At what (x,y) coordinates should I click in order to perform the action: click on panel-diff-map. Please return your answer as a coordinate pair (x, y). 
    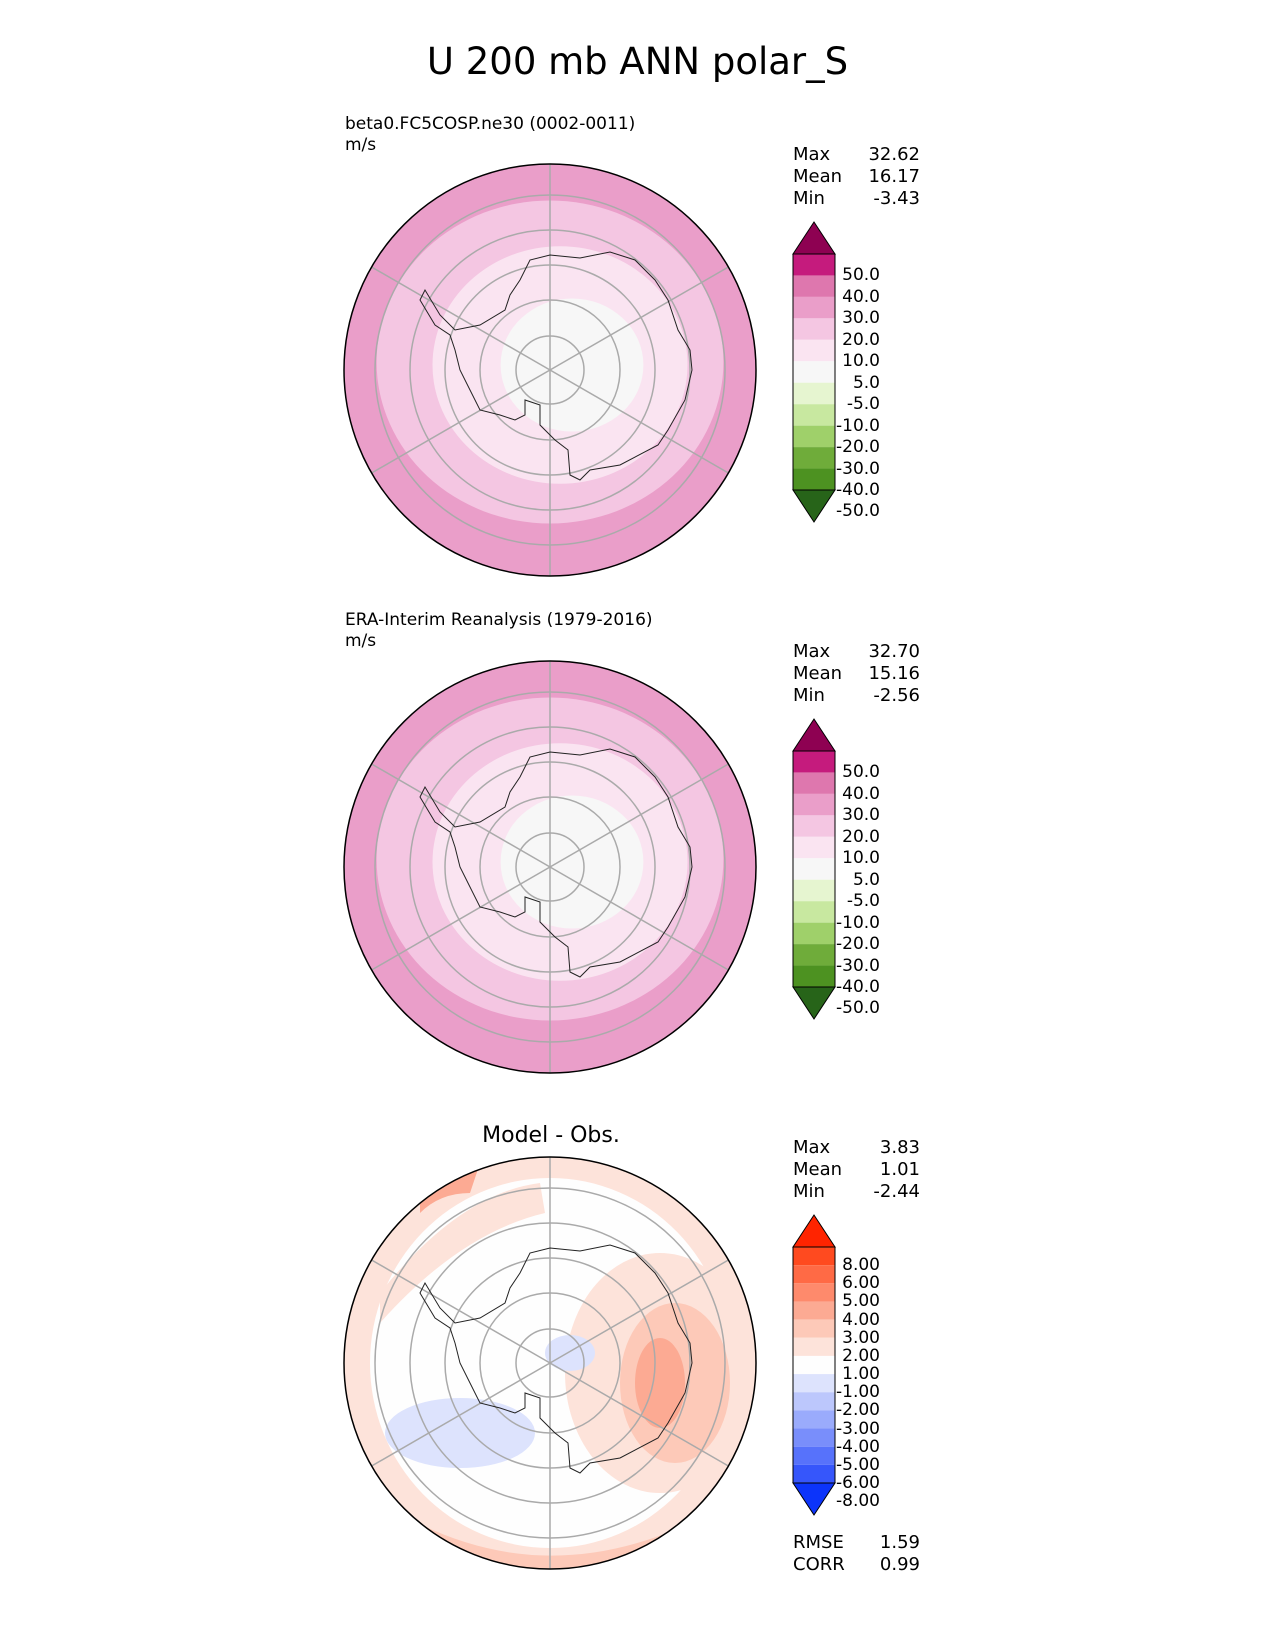
    Looking at the image, I should click on (550, 1363).